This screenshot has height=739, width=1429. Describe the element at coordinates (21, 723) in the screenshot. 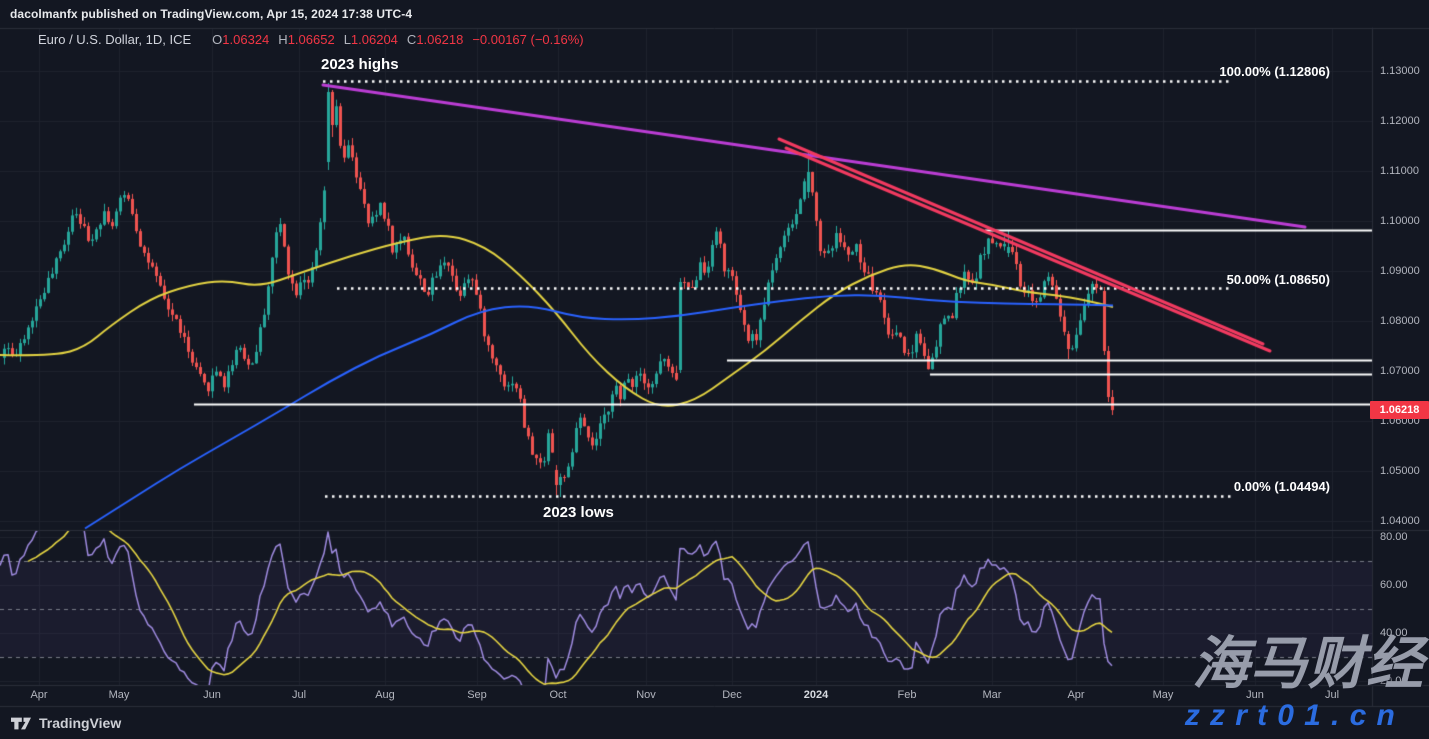

I see `tradingview-logo-icon` at that location.